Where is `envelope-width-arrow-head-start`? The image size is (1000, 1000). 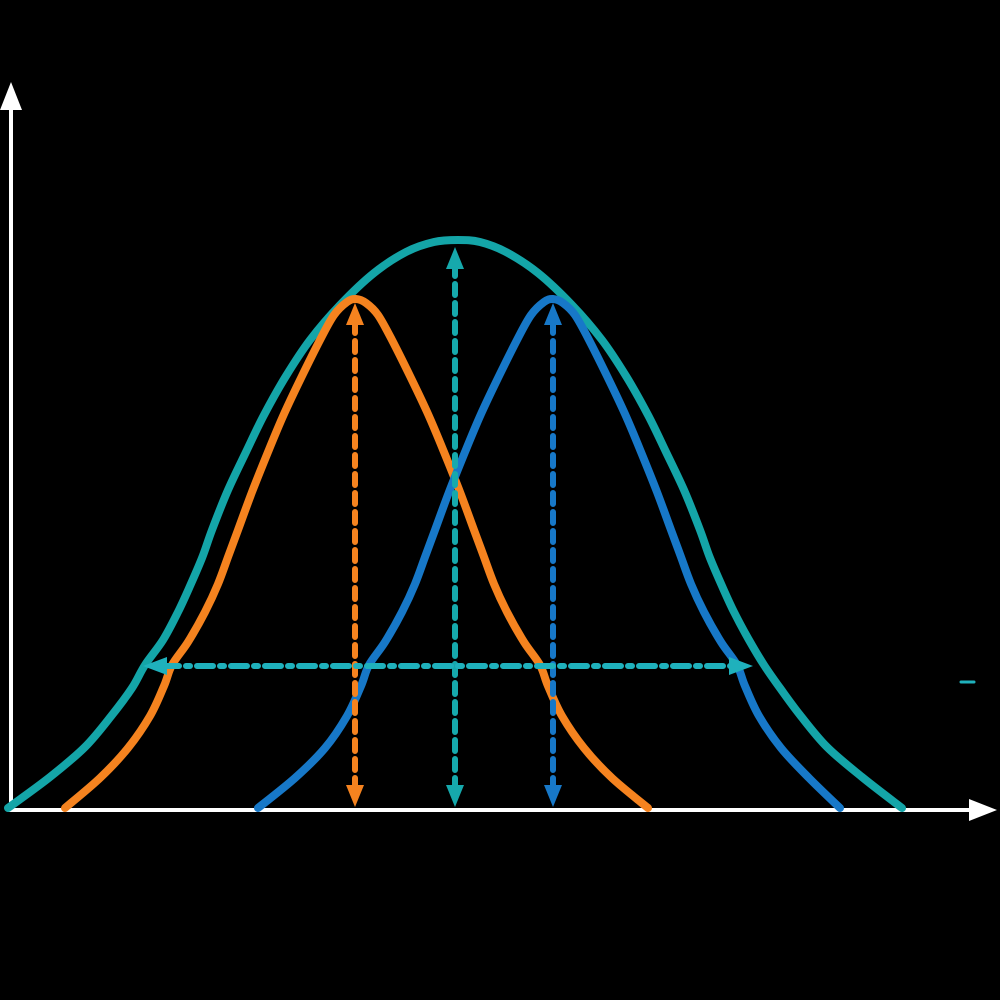 envelope-width-arrow-head-start is located at coordinates (155, 666).